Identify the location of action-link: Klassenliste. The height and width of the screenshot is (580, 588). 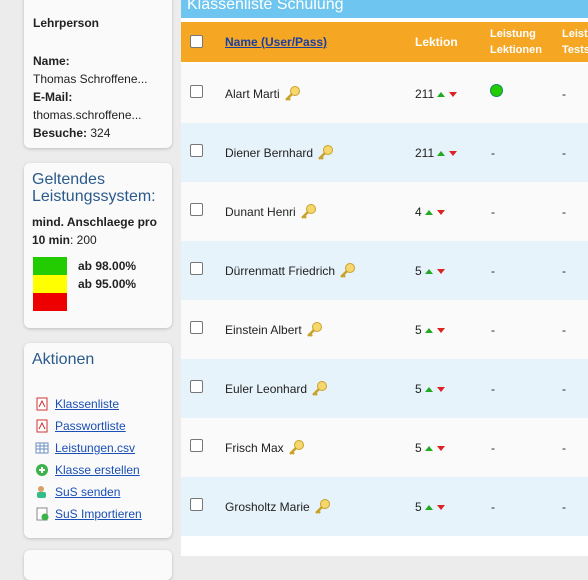
(87, 404).